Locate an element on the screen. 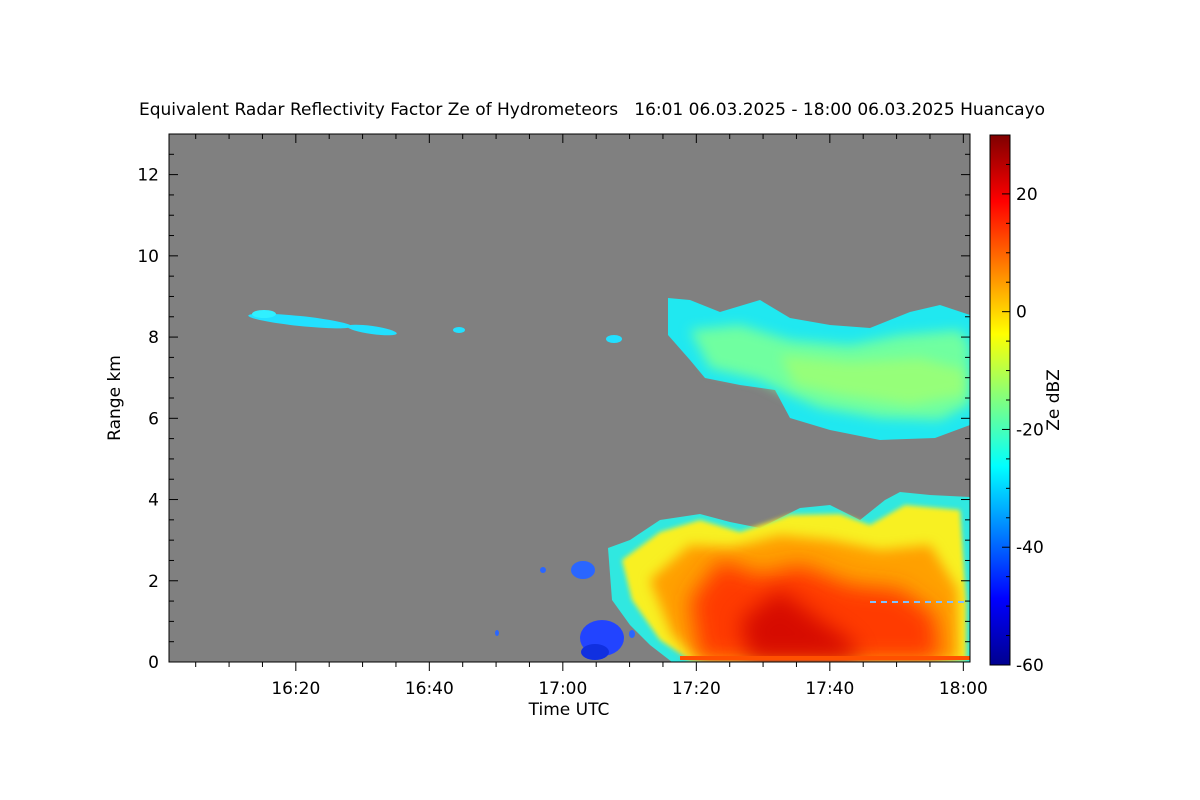 This screenshot has height=800, width=1200. upper-echo-band is located at coordinates (435, 326).